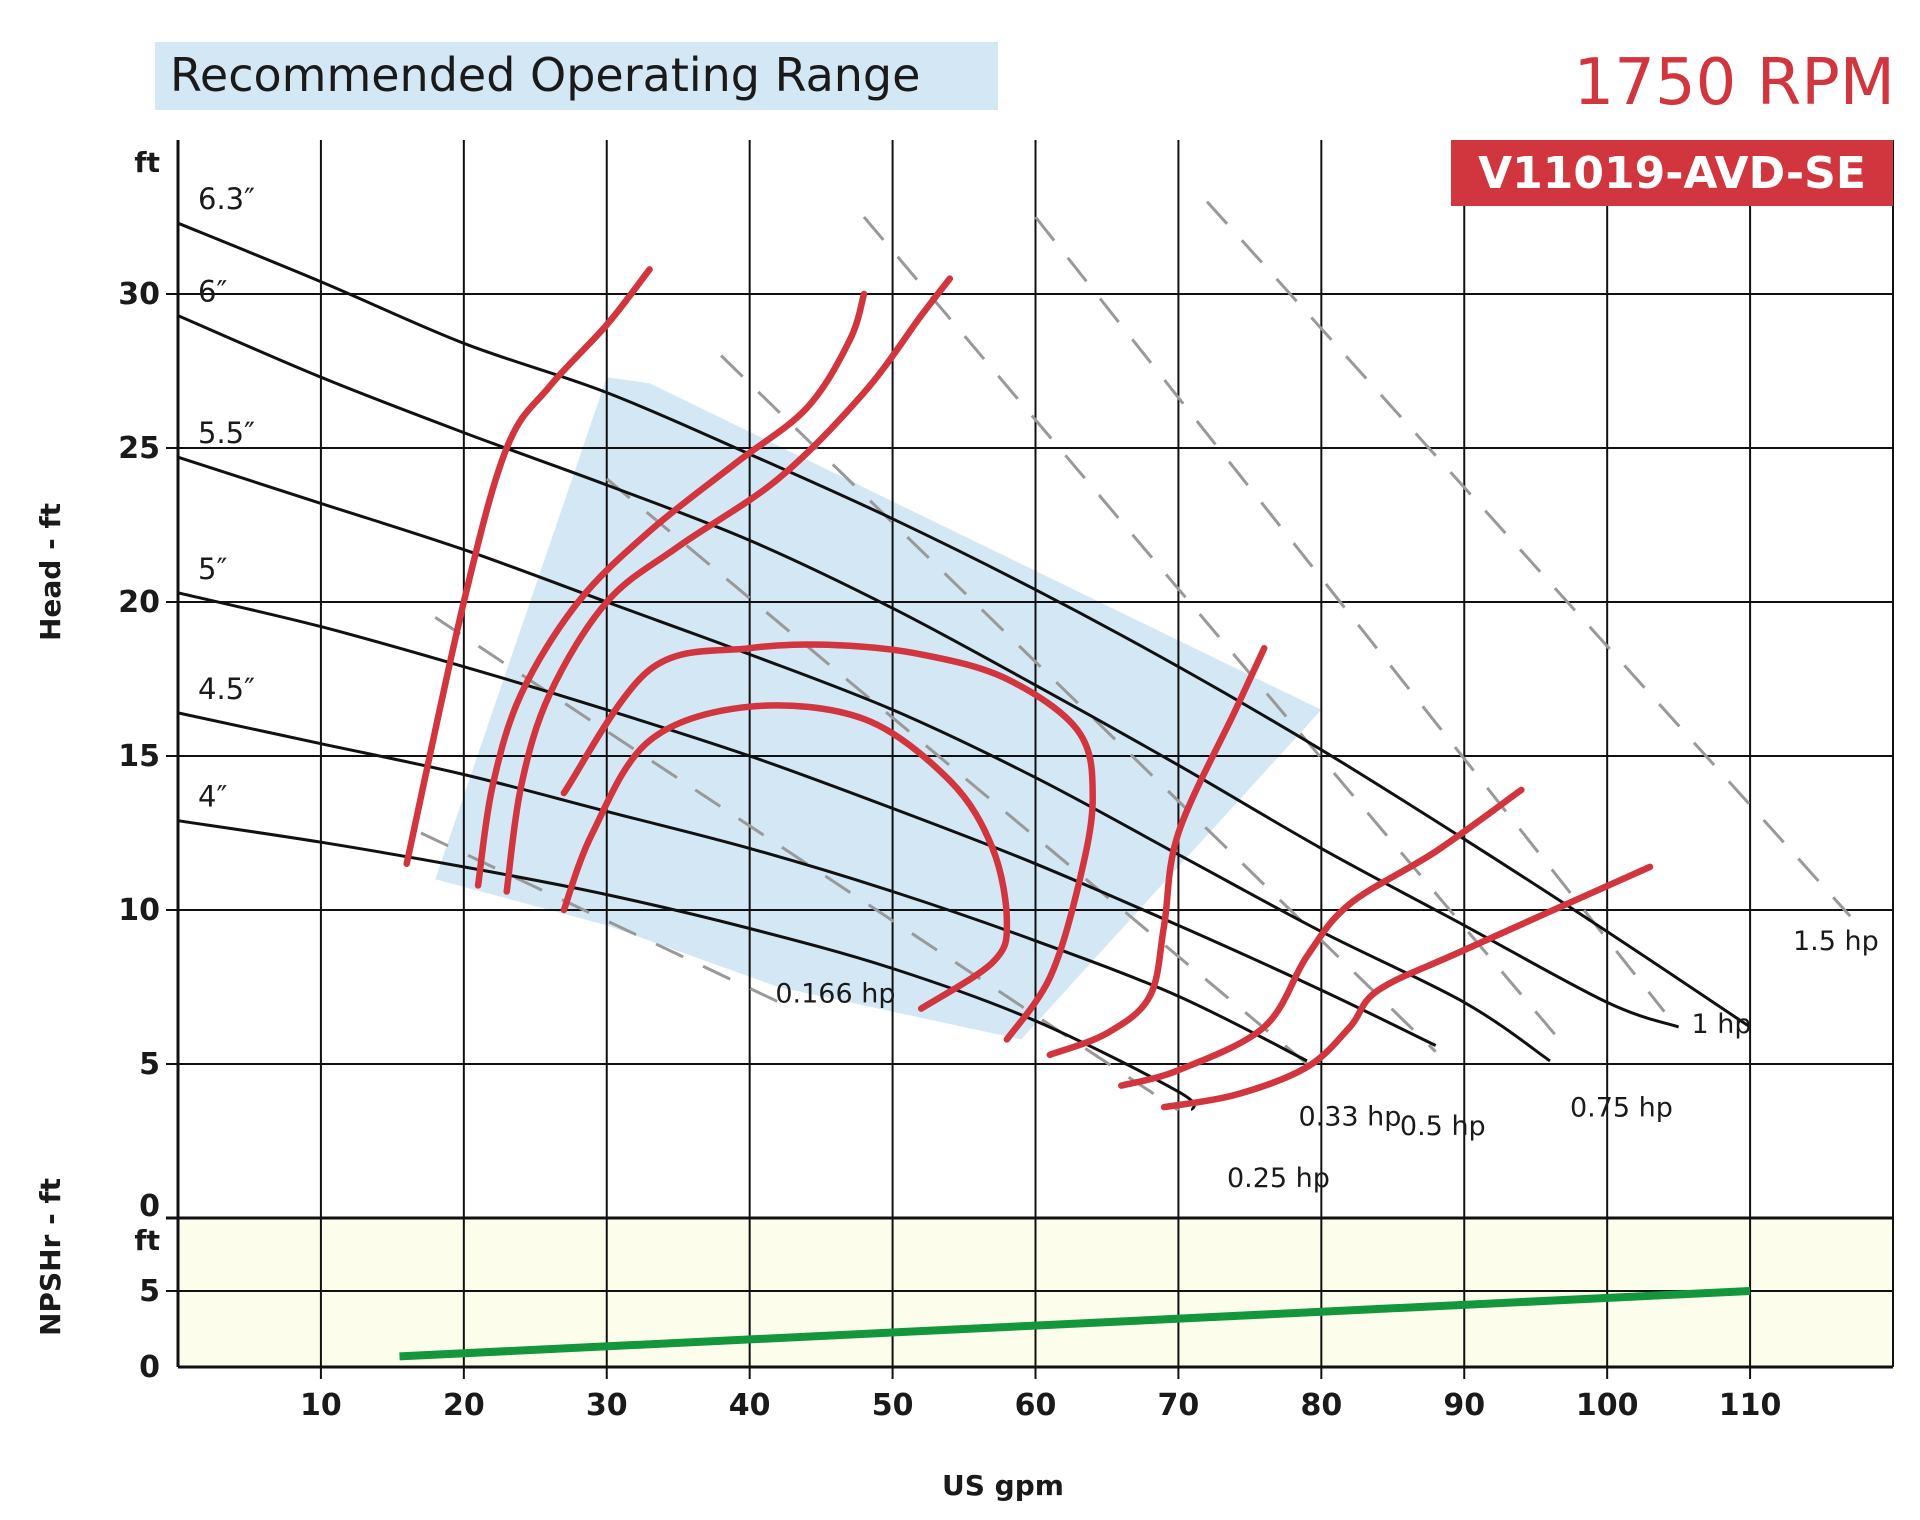 The height and width of the screenshot is (1520, 1920). I want to click on y-tick-label: 30, so click(139, 294).